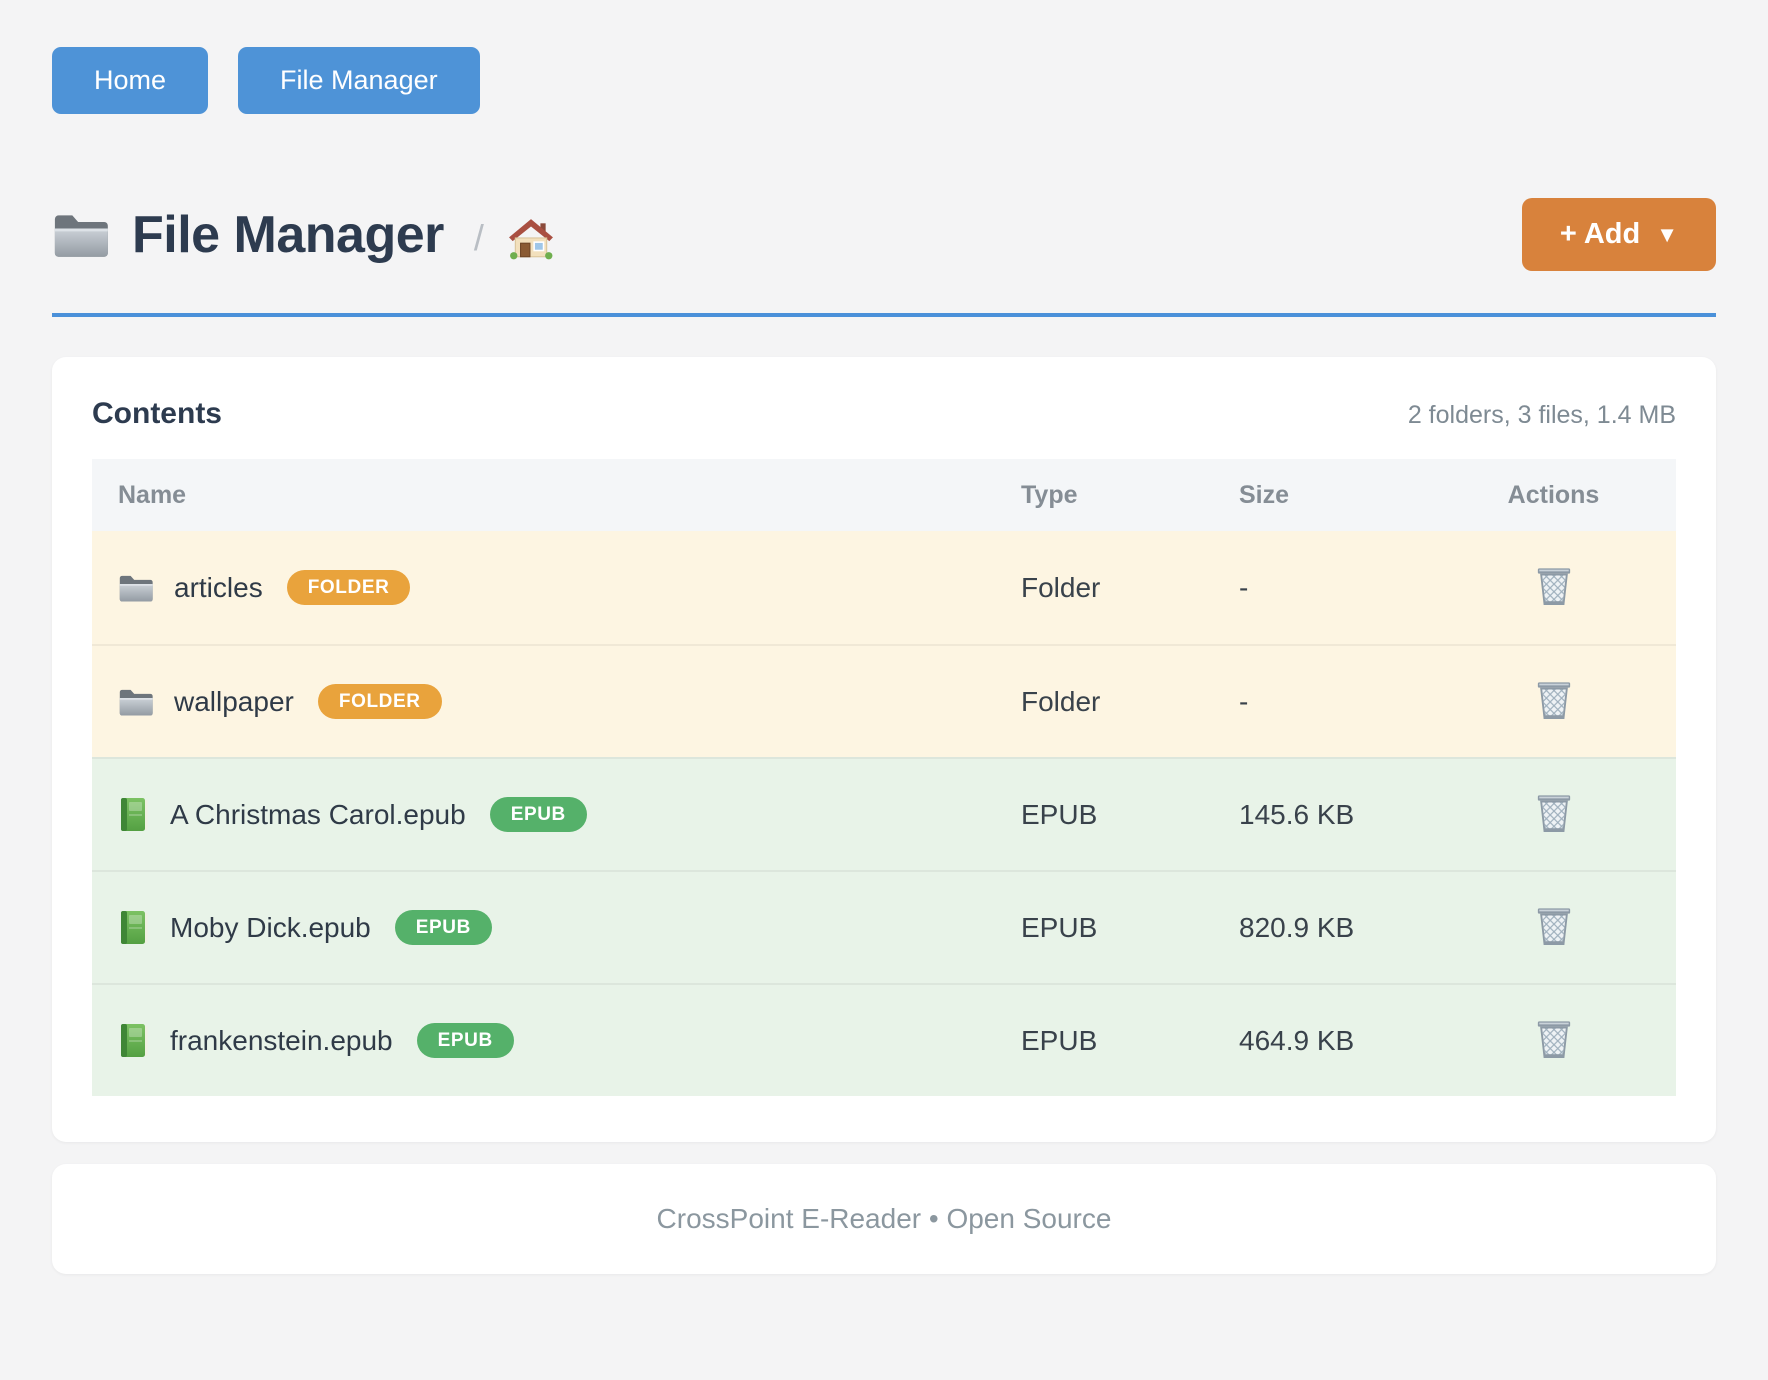 The width and height of the screenshot is (1768, 1380). What do you see at coordinates (318, 814) in the screenshot?
I see `file-name-link: A Christmas Carol.epub` at bounding box center [318, 814].